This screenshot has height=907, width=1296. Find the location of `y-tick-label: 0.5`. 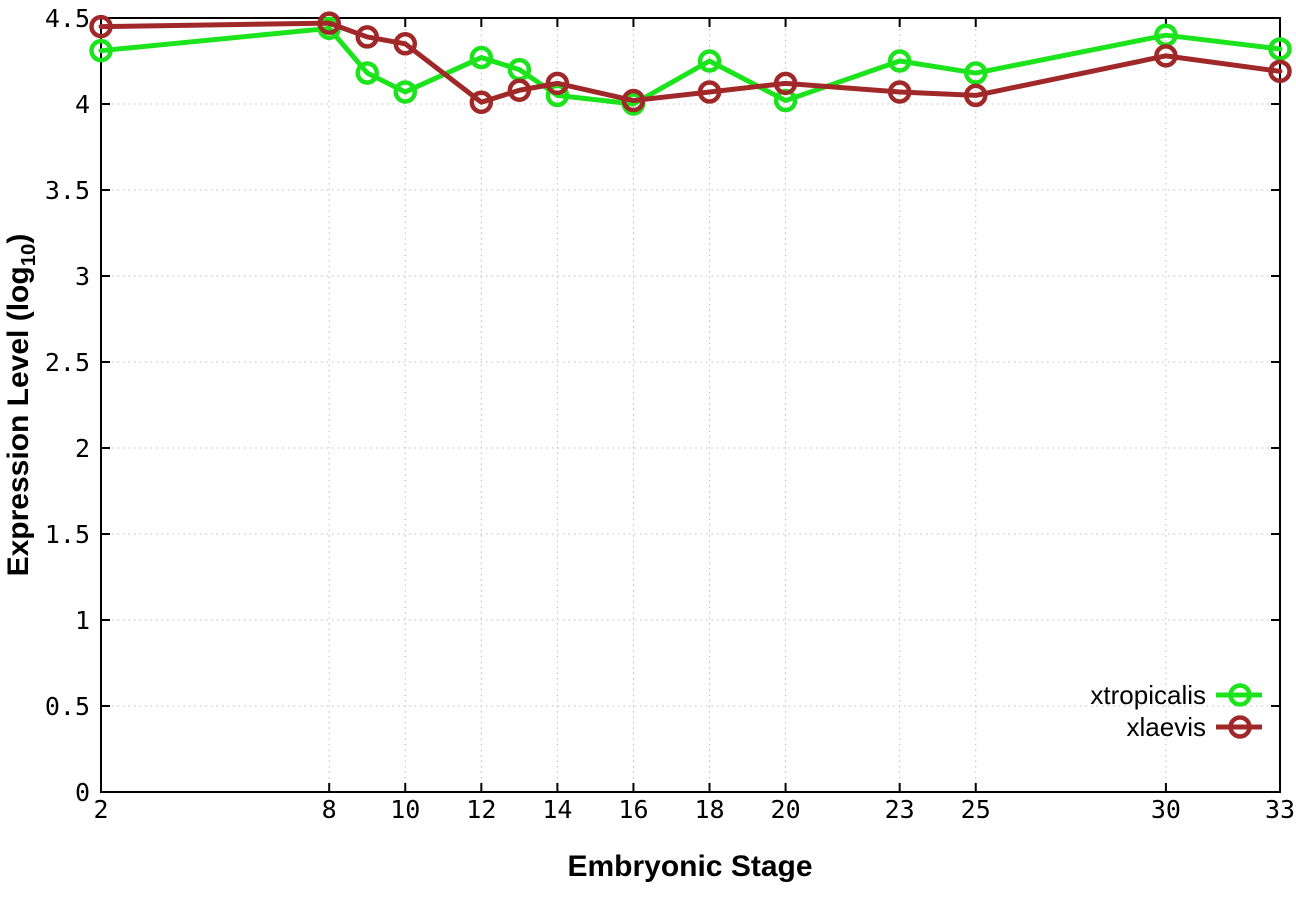

y-tick-label: 0.5 is located at coordinates (67, 706).